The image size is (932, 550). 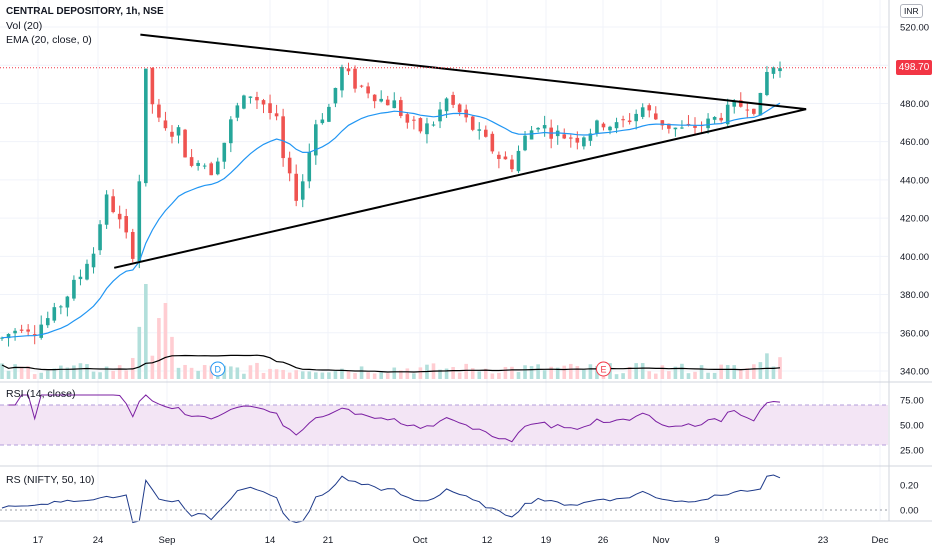 What do you see at coordinates (391, 331) in the screenshot?
I see `volume-bars` at bounding box center [391, 331].